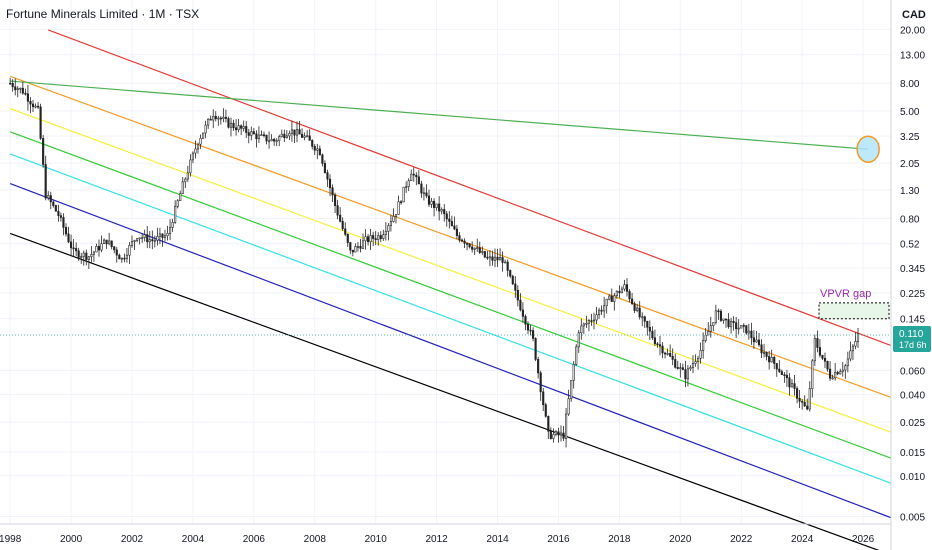 The width and height of the screenshot is (932, 550). I want to click on countdown-value: 17d 6h, so click(913, 345).